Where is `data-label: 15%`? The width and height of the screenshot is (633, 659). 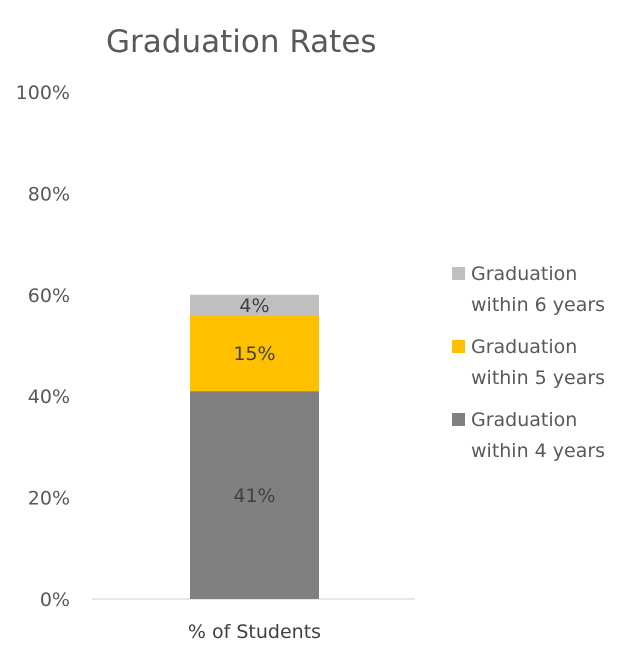
data-label: 15% is located at coordinates (254, 354).